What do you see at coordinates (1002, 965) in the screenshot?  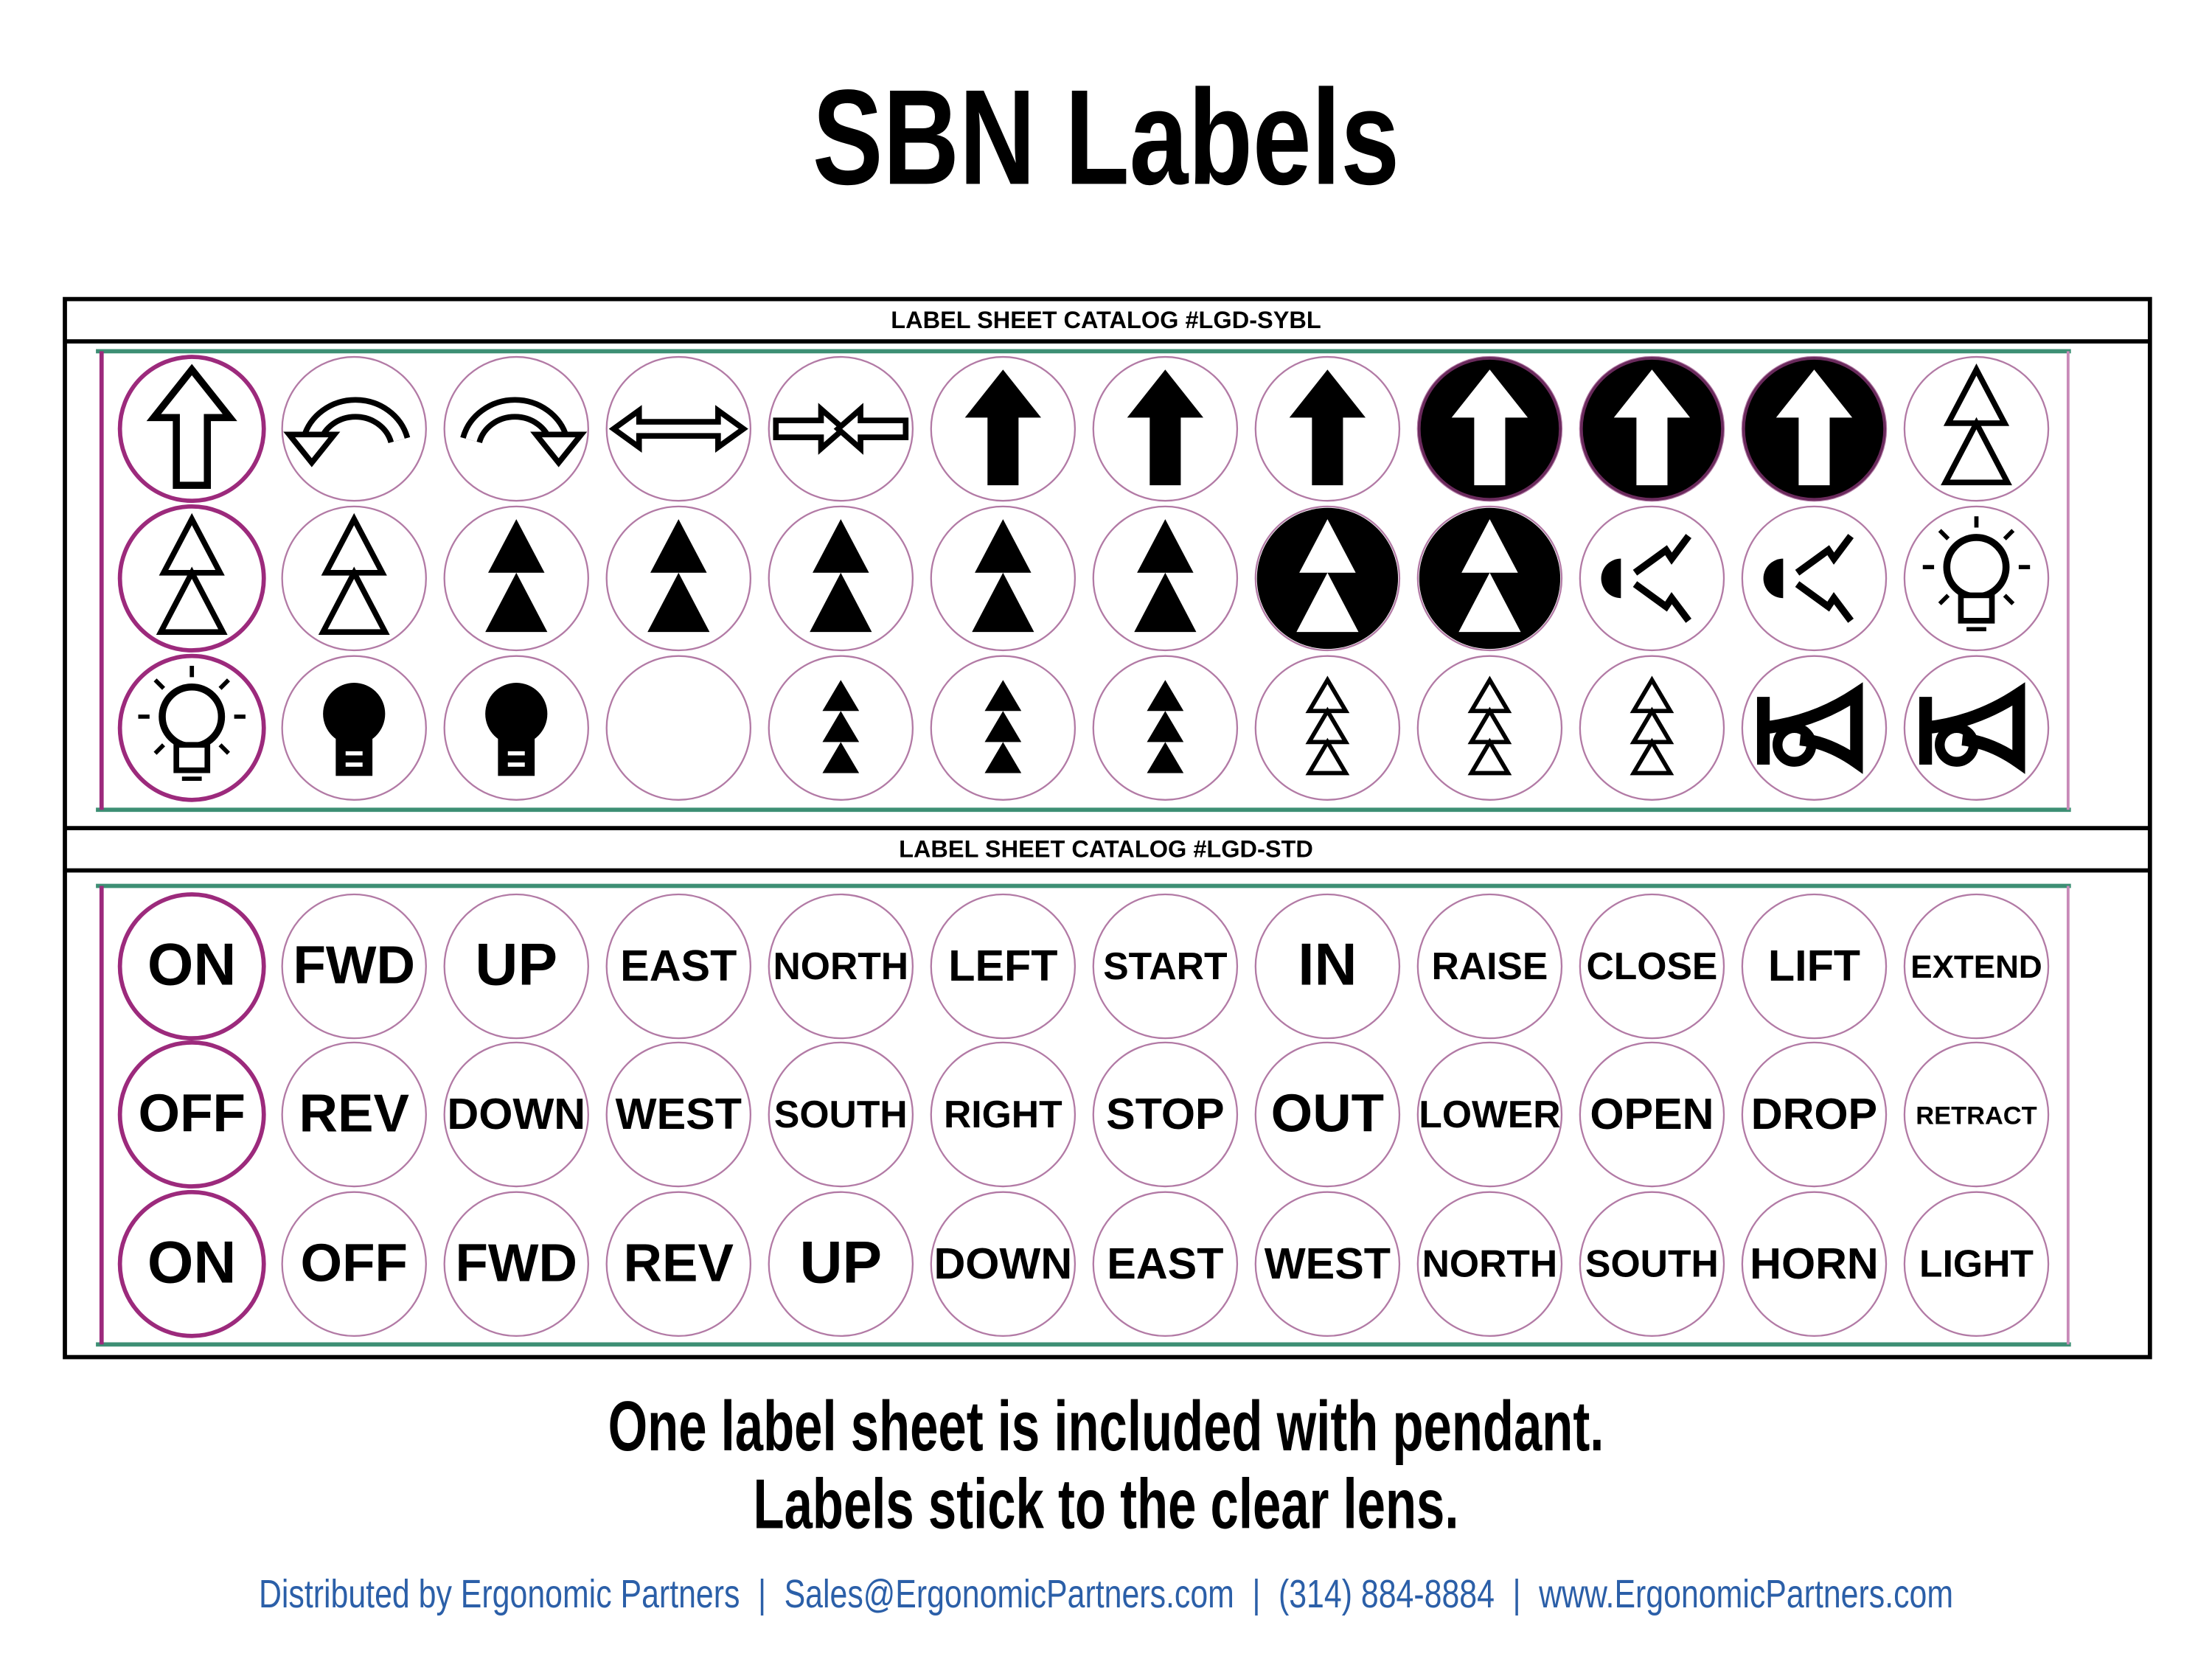 I see `label-text: LEFT` at bounding box center [1002, 965].